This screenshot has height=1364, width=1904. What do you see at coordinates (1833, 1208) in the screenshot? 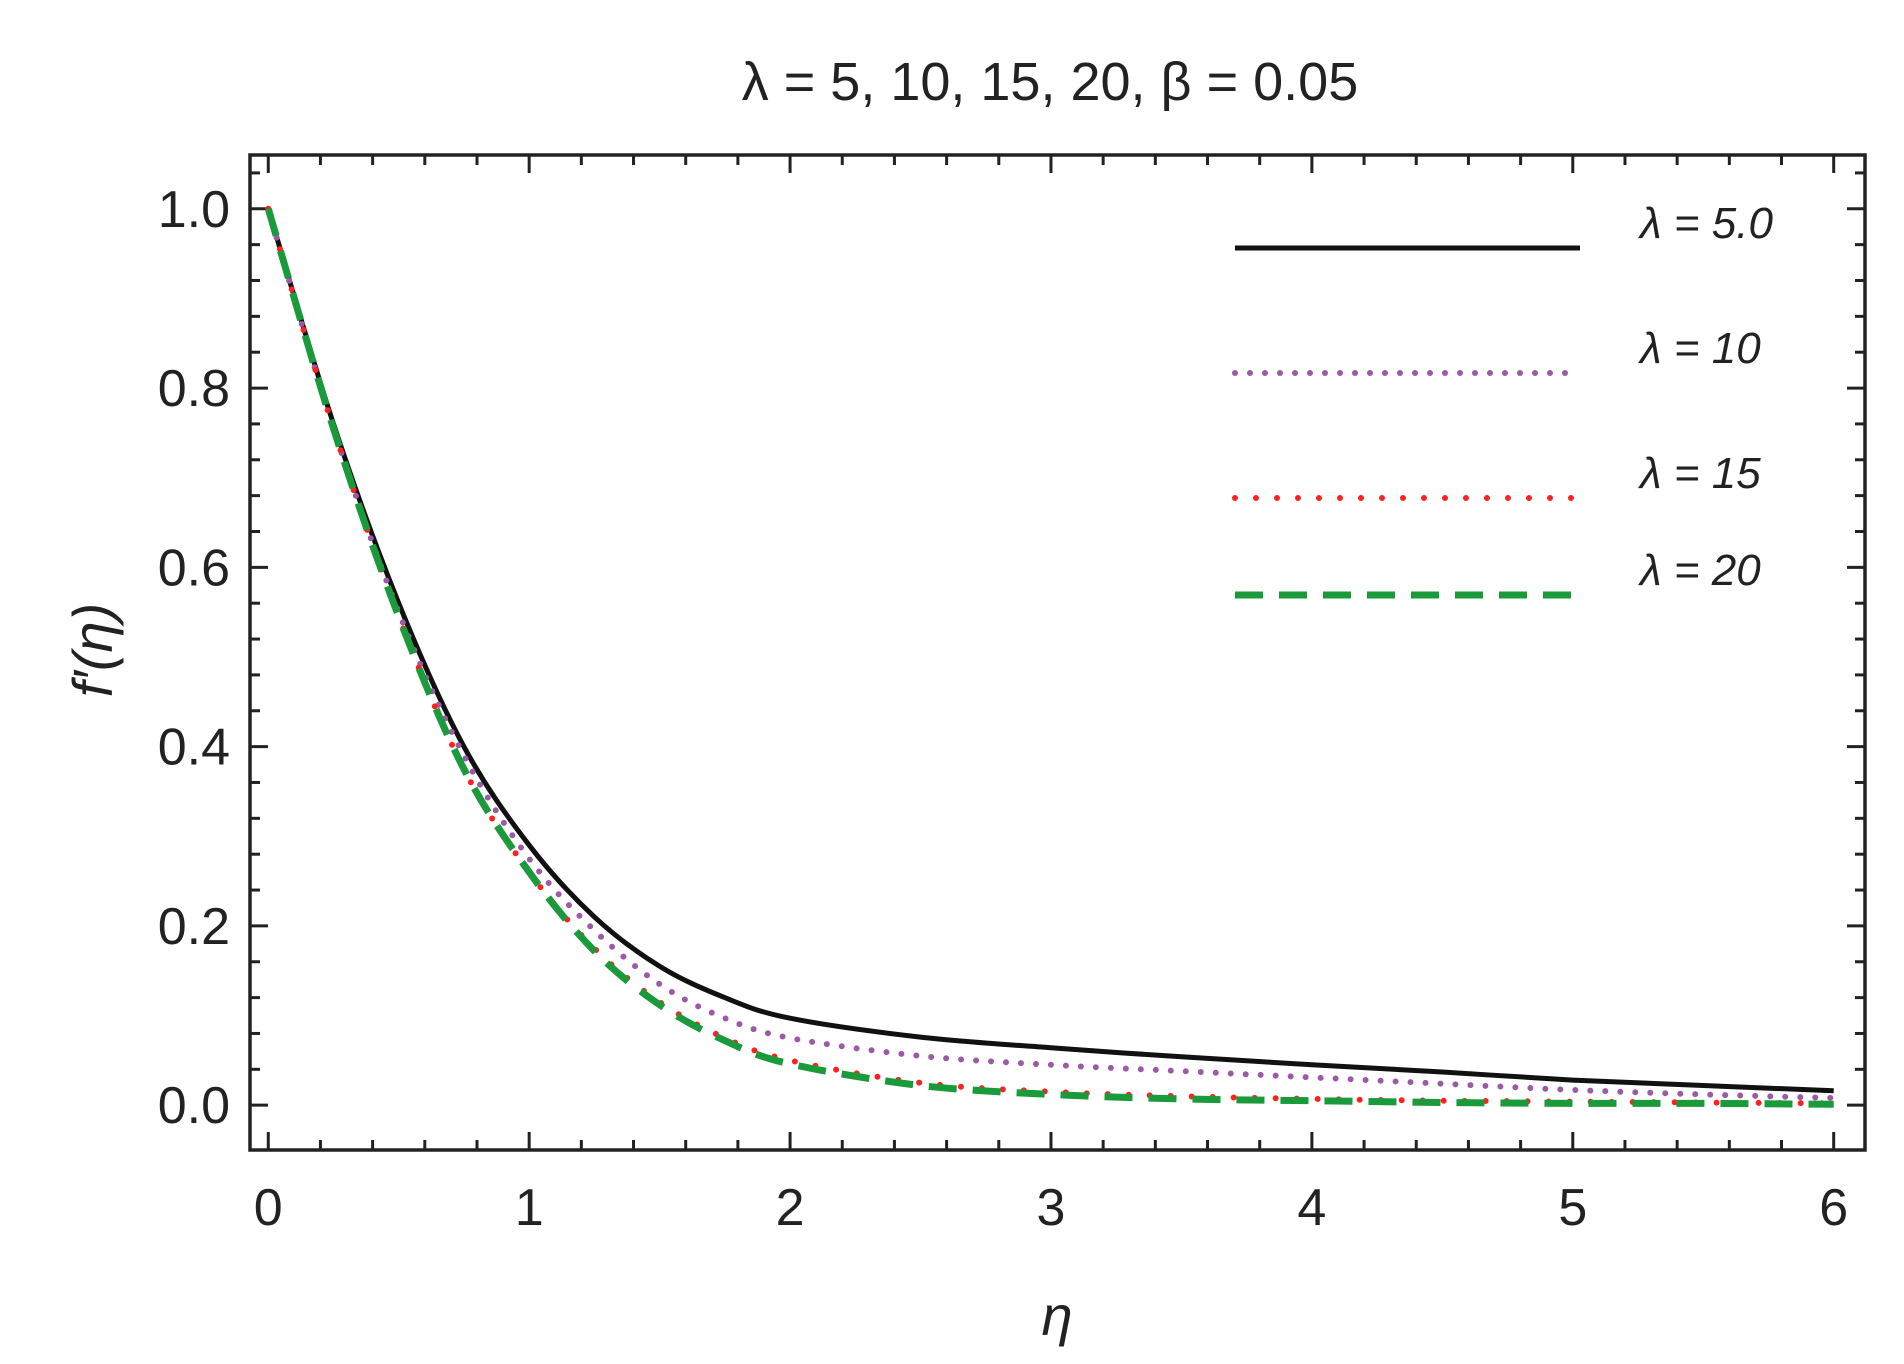
I see `x-tick-label: 6` at bounding box center [1833, 1208].